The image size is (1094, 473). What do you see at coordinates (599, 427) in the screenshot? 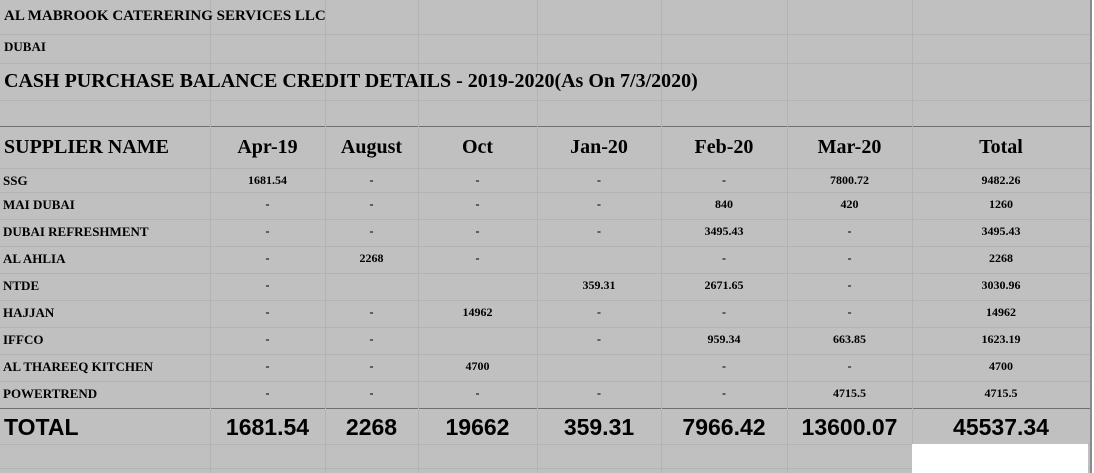
I see `total-value: 359.31` at bounding box center [599, 427].